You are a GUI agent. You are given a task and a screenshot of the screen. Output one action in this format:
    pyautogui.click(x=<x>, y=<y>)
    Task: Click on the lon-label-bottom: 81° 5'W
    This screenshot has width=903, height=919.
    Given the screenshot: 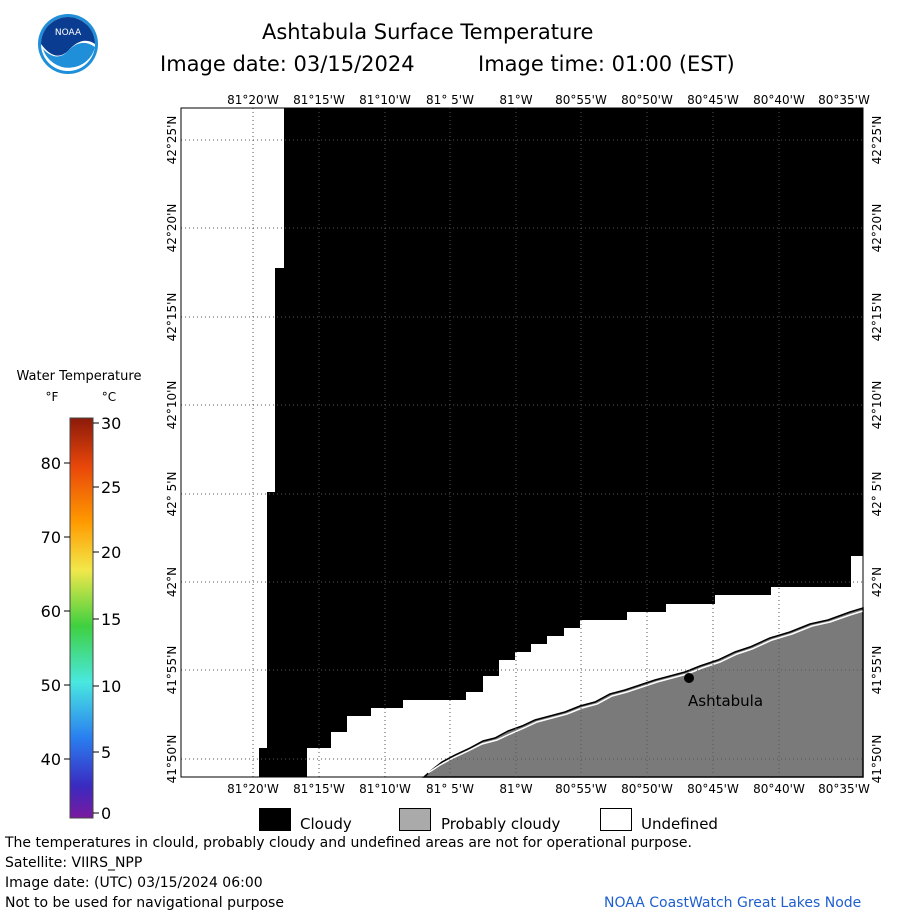 What is the action you would take?
    pyautogui.click(x=450, y=789)
    